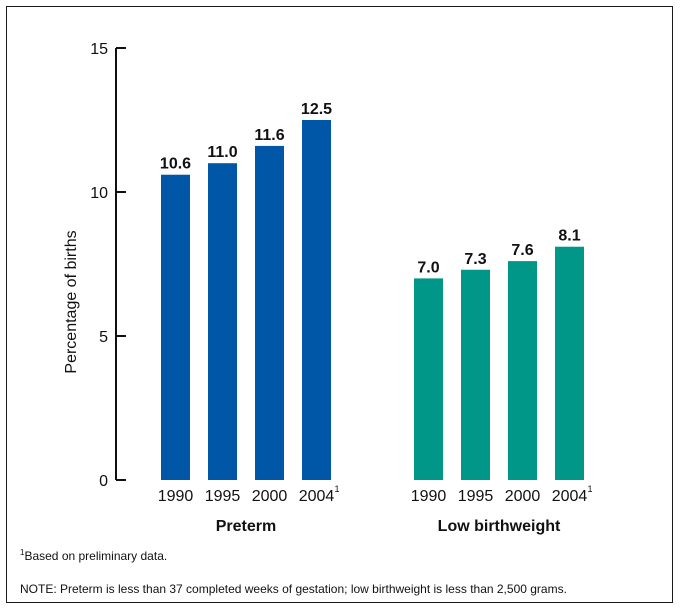 The height and width of the screenshot is (611, 683). What do you see at coordinates (175, 164) in the screenshot?
I see `bar-value-label: 10.6` at bounding box center [175, 164].